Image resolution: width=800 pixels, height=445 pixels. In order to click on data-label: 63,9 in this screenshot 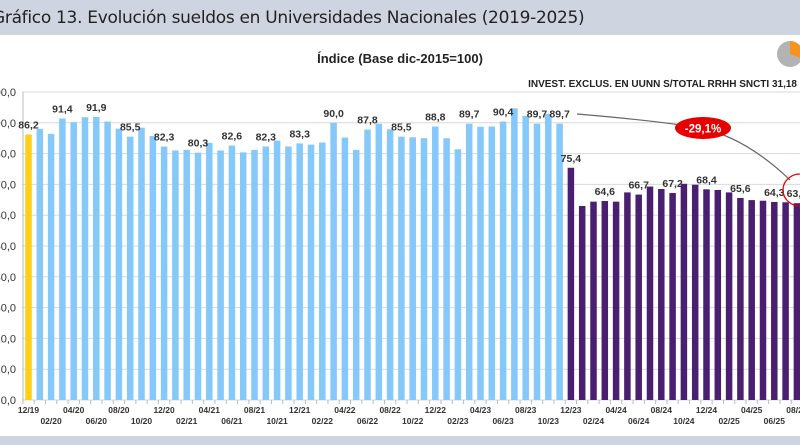, I will do `click(793, 194)`.